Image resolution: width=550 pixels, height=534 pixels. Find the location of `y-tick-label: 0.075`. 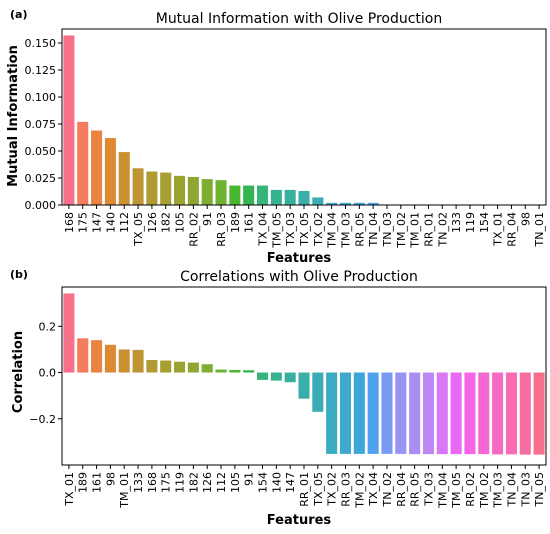

y-tick-label: 0.075 is located at coordinates (41, 124).